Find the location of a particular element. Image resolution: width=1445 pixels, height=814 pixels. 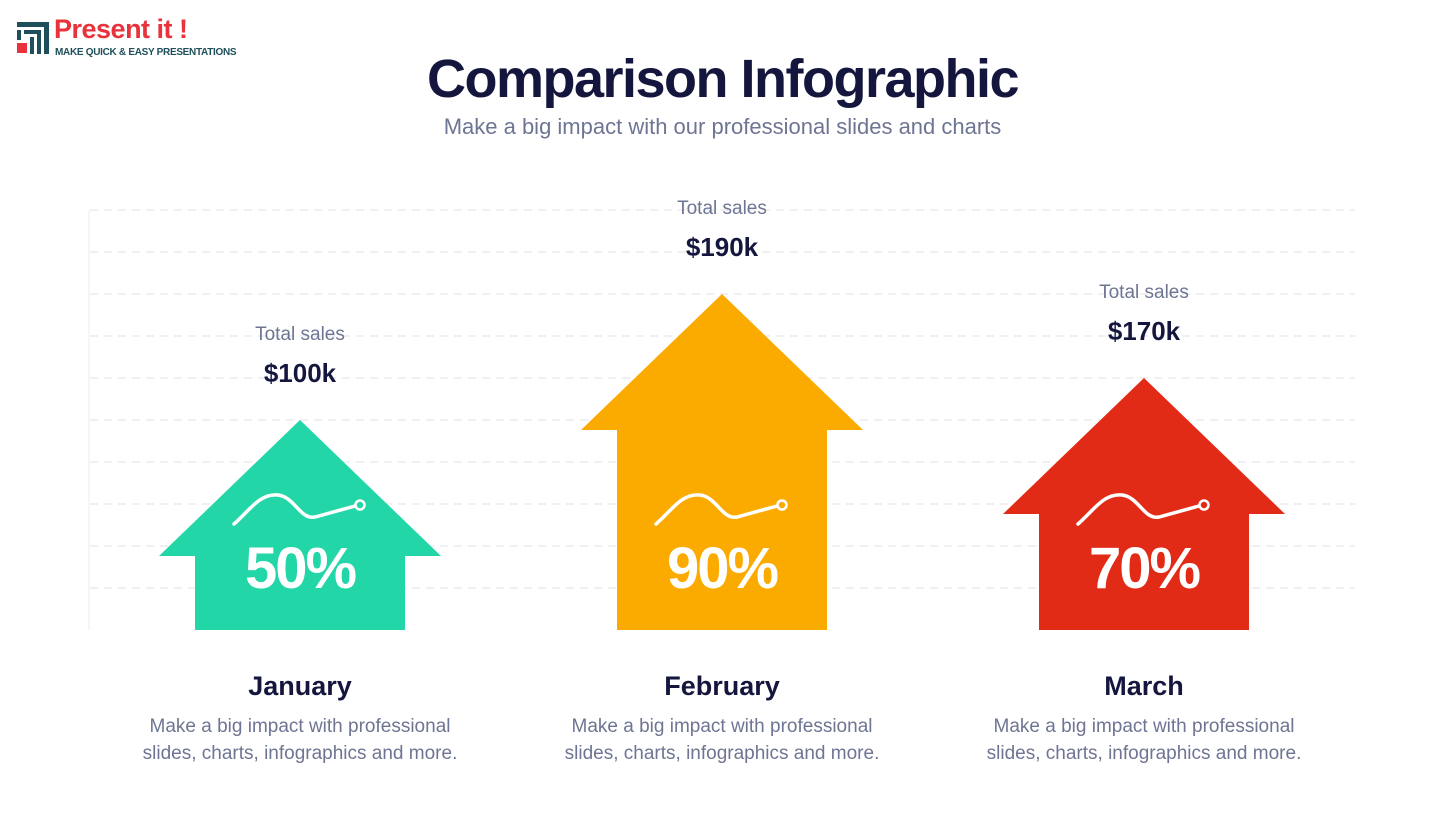

percent: 70% is located at coordinates (1144, 568).